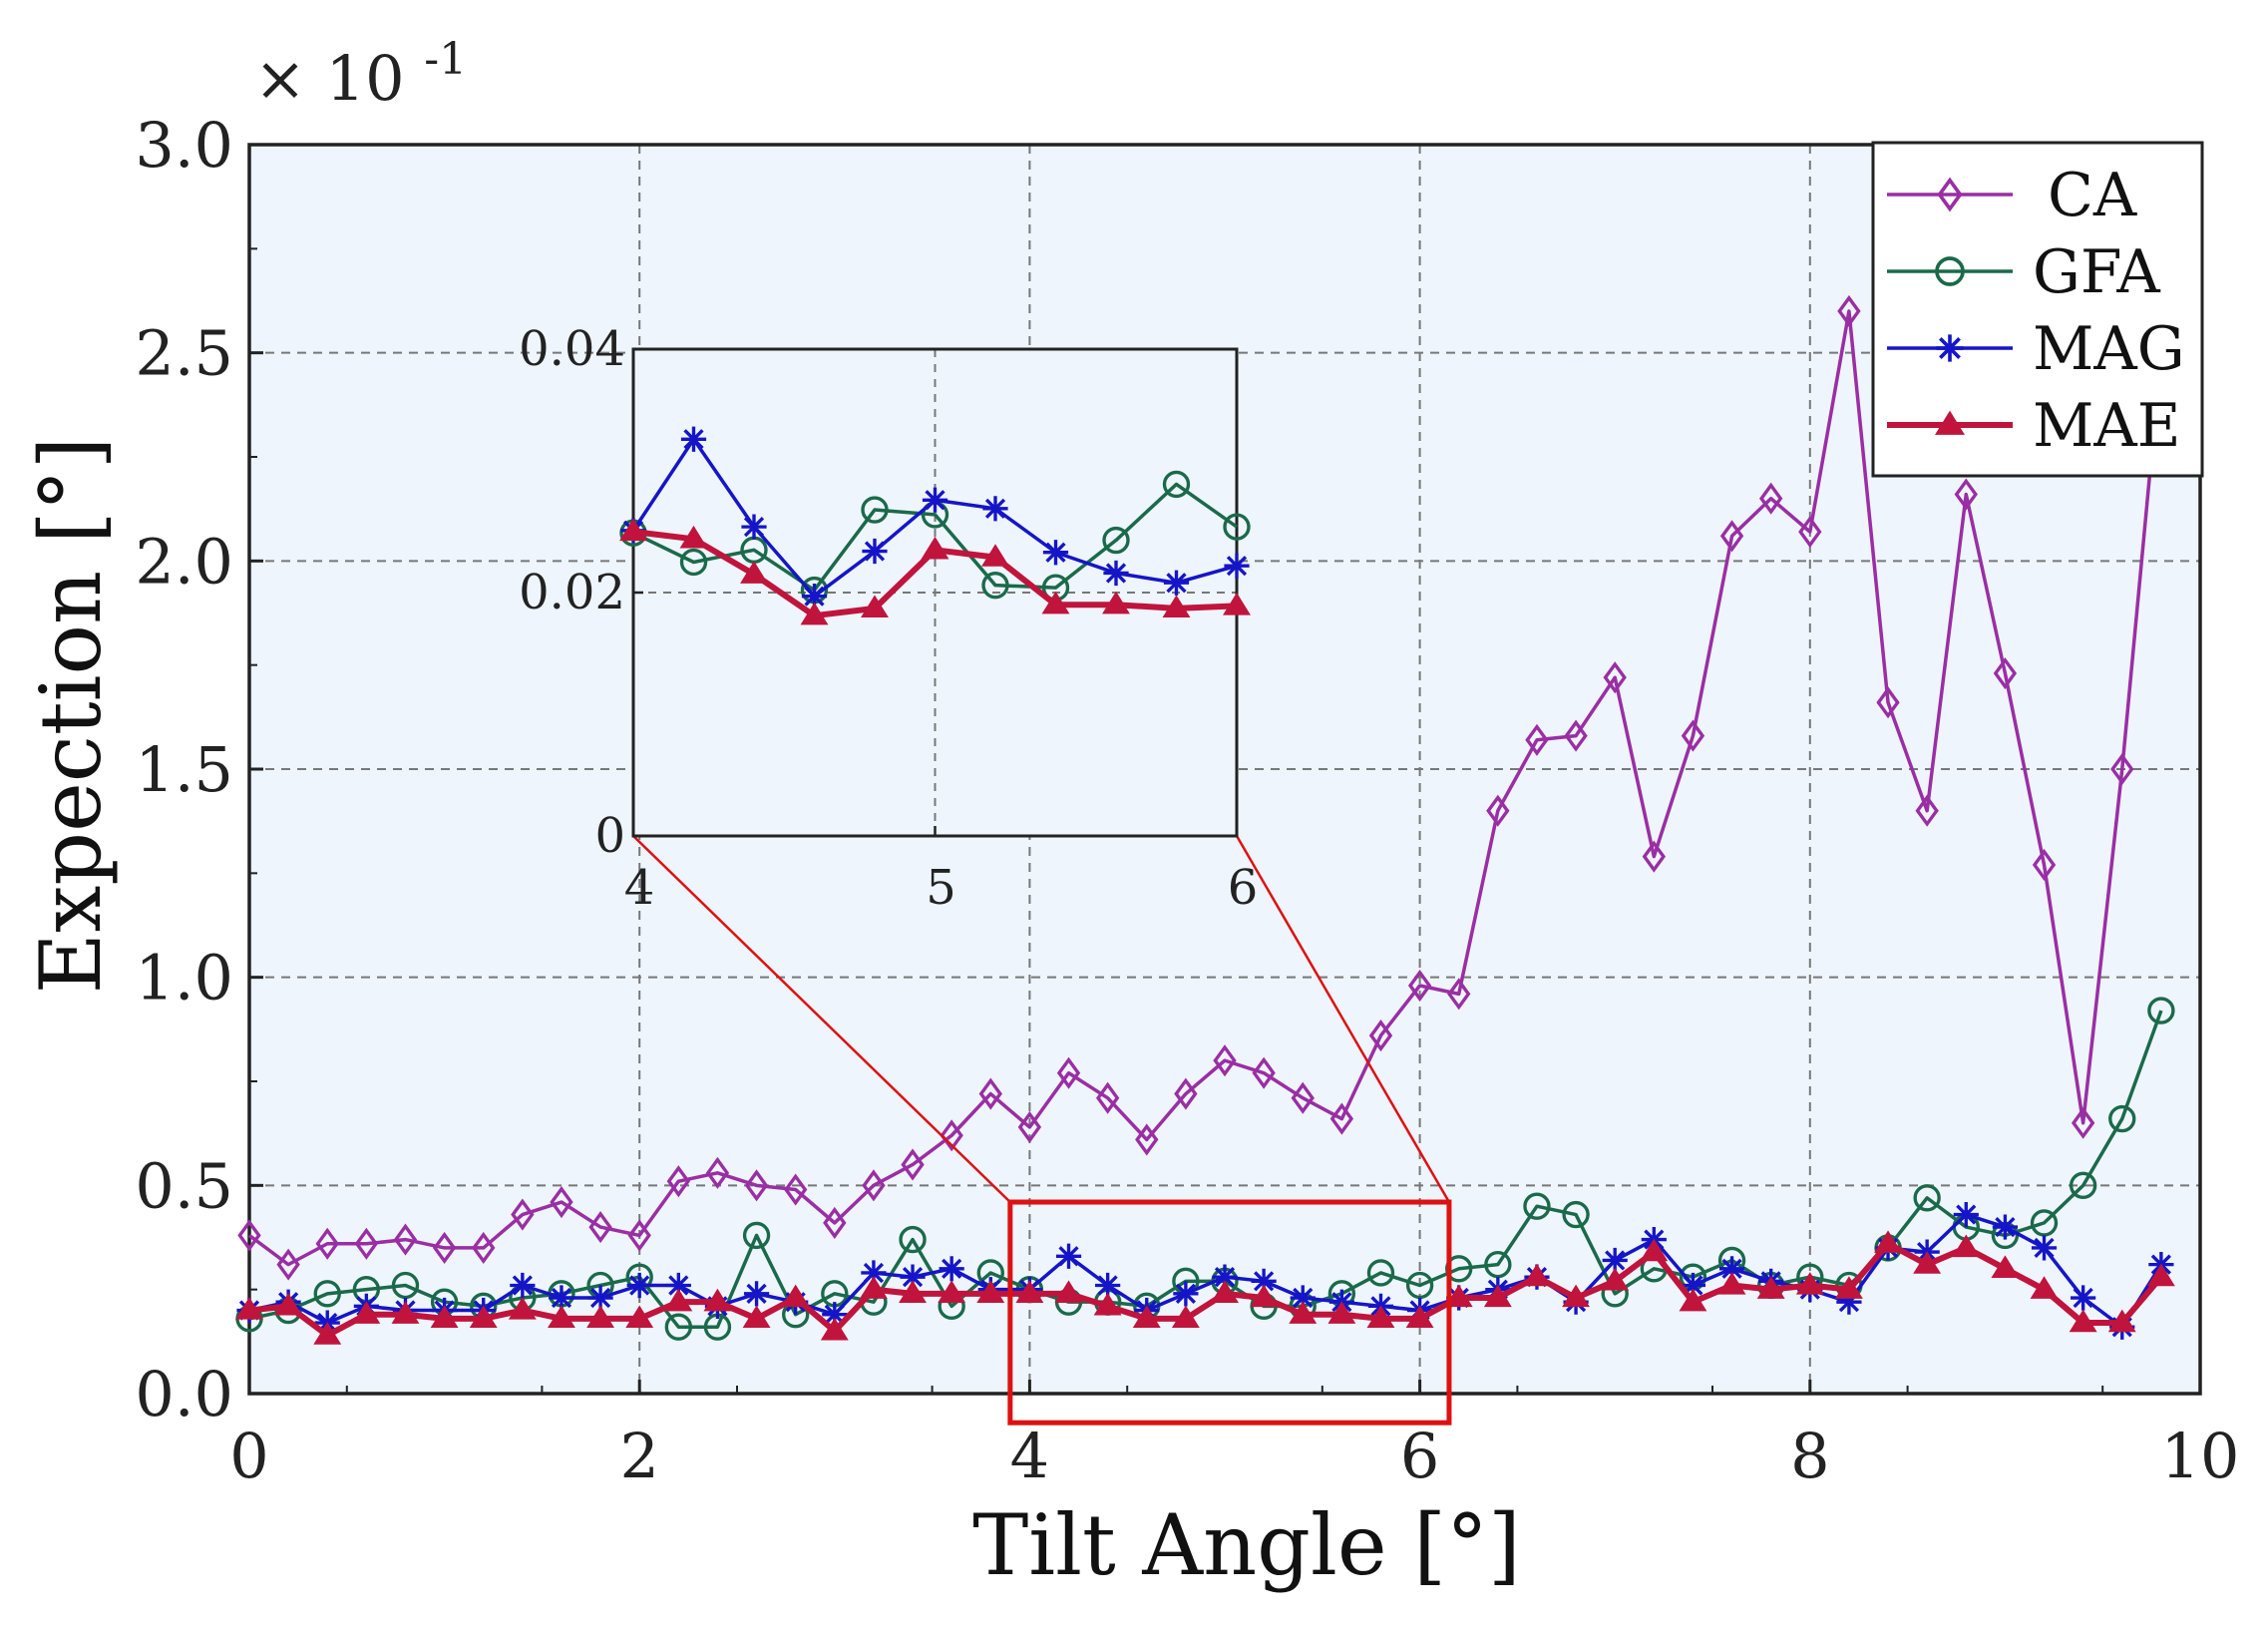  Describe the element at coordinates (1246, 1545) in the screenshot. I see `x-axis-label: Tilt Angle [°]` at that location.